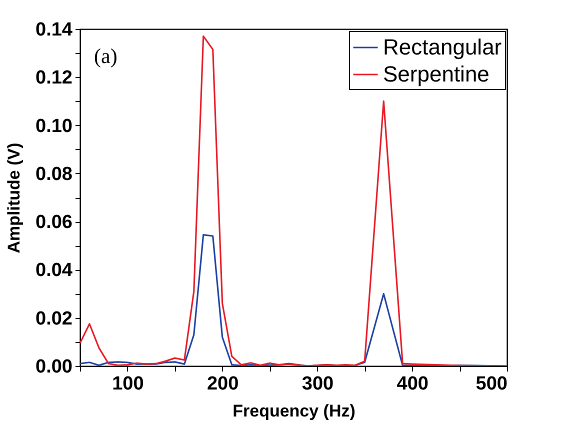 Image resolution: width=563 pixels, height=427 pixels. What do you see at coordinates (318, 384) in the screenshot?
I see `x-tick-label: 300` at bounding box center [318, 384].